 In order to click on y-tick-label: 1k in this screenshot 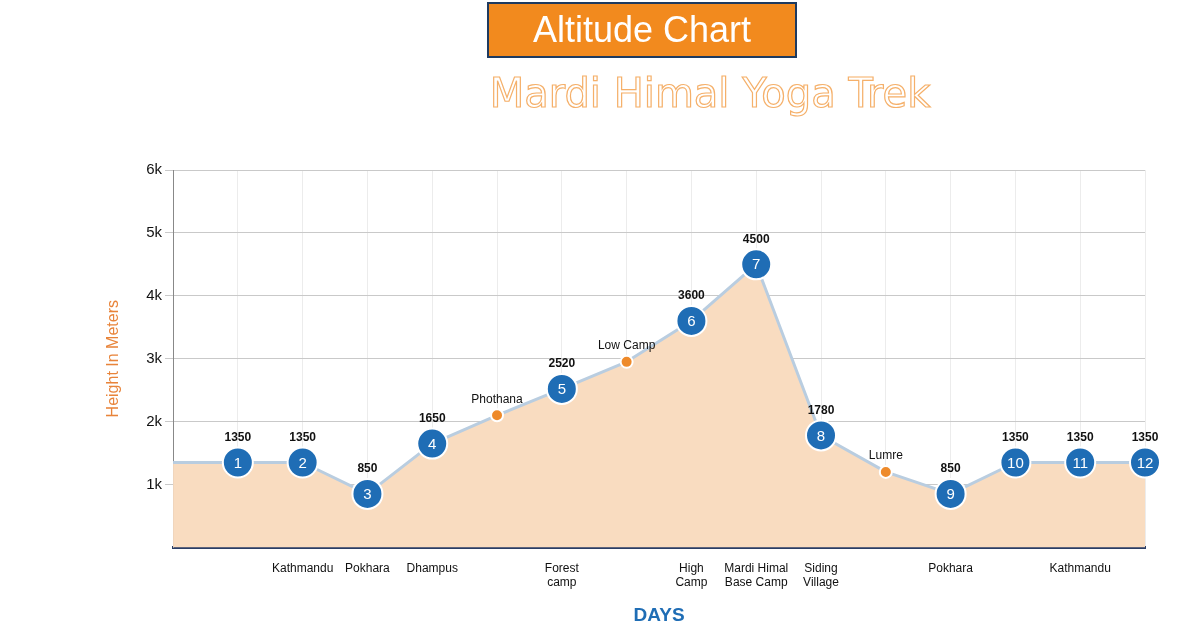, I will do `click(154, 483)`.